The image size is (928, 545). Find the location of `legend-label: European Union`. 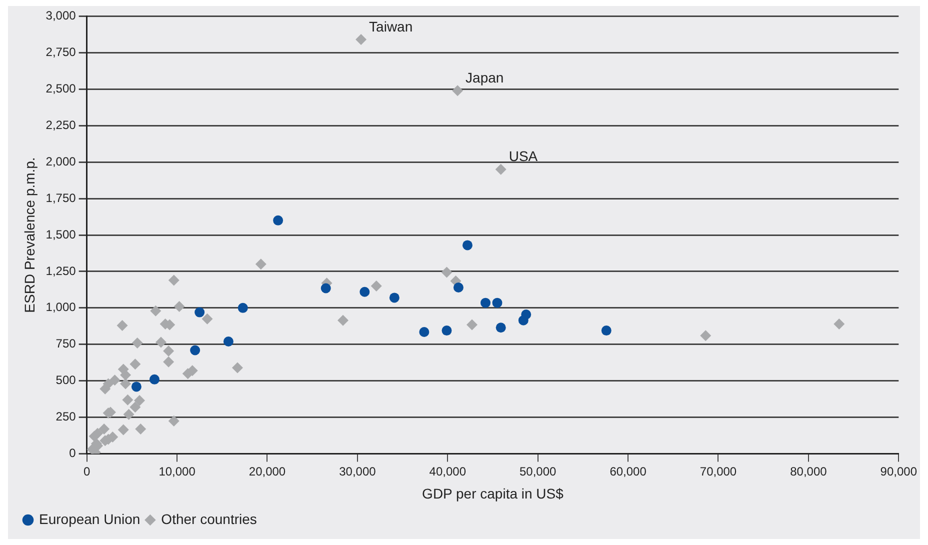

legend-label: European Union is located at coordinates (89, 518).